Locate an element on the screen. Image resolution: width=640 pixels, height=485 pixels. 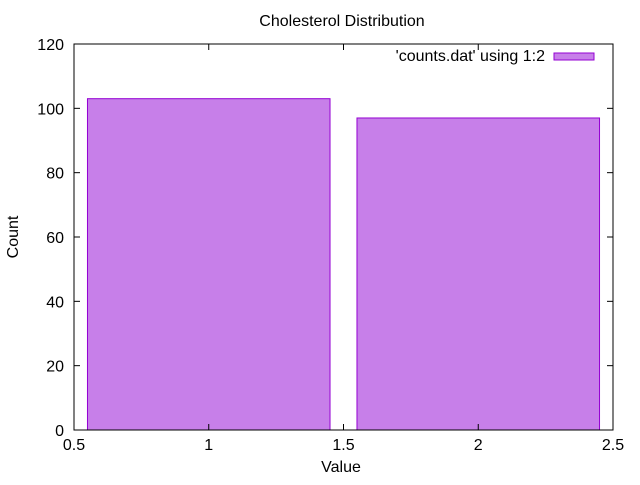
legend-label: 'counts.dat' using 1:2 is located at coordinates (470, 56).